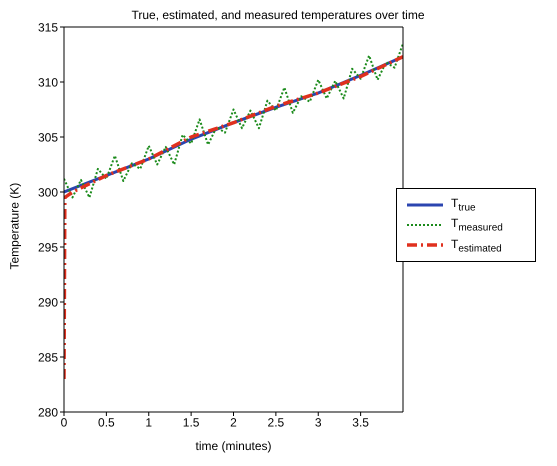 This screenshot has height=466, width=557. I want to click on x-tick-label: 3.5, so click(361, 423).